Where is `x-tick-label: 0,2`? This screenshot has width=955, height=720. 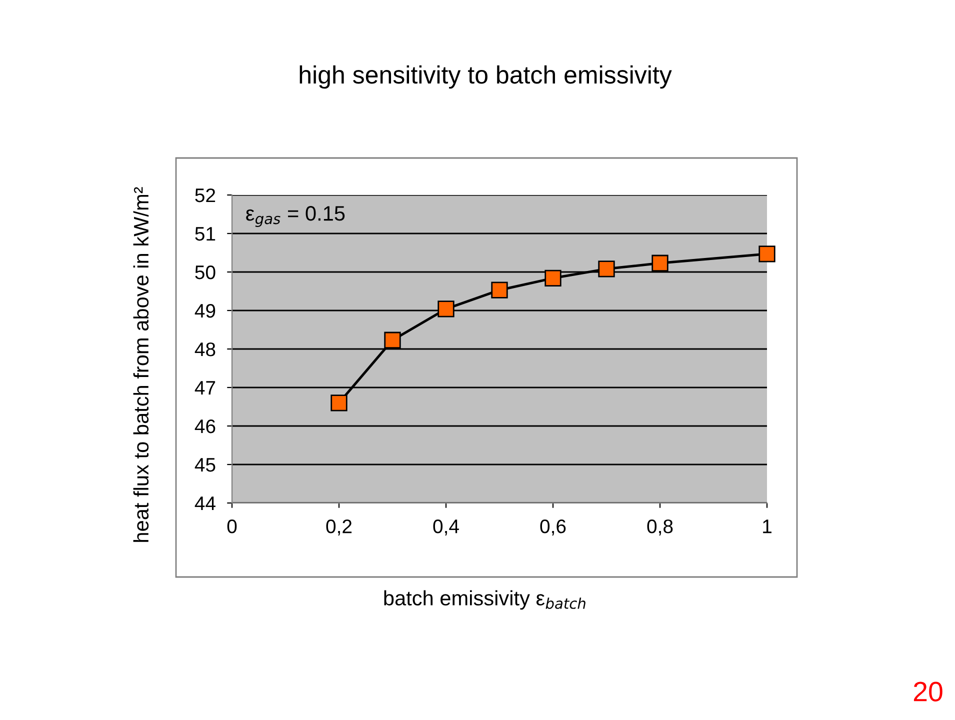
x-tick-label: 0,2 is located at coordinates (339, 527).